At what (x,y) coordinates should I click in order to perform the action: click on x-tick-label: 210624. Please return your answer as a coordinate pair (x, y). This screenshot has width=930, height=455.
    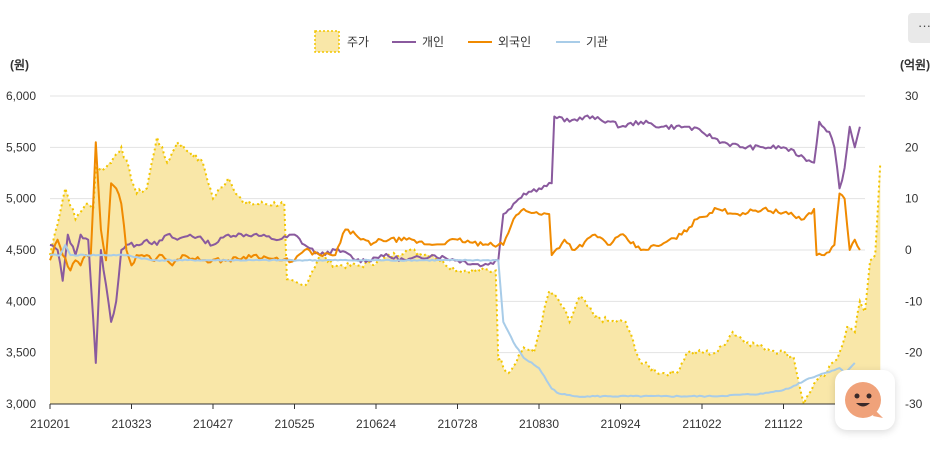
    Looking at the image, I should click on (376, 424).